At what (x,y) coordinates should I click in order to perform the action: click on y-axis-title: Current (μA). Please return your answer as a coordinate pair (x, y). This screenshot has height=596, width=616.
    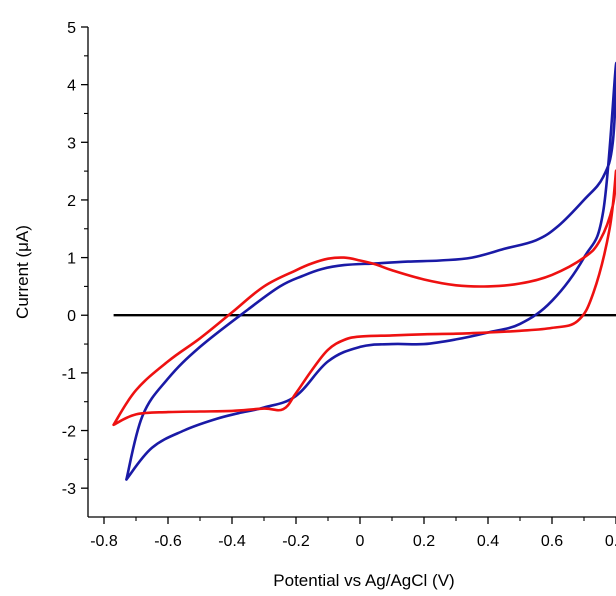
    Looking at the image, I should click on (22, 272).